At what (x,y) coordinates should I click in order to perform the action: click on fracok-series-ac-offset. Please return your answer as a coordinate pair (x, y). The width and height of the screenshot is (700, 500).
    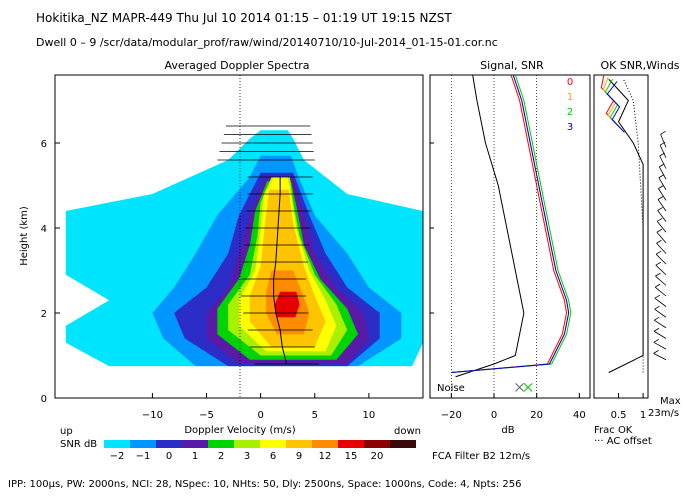
    Looking at the image, I should click on (633, 226).